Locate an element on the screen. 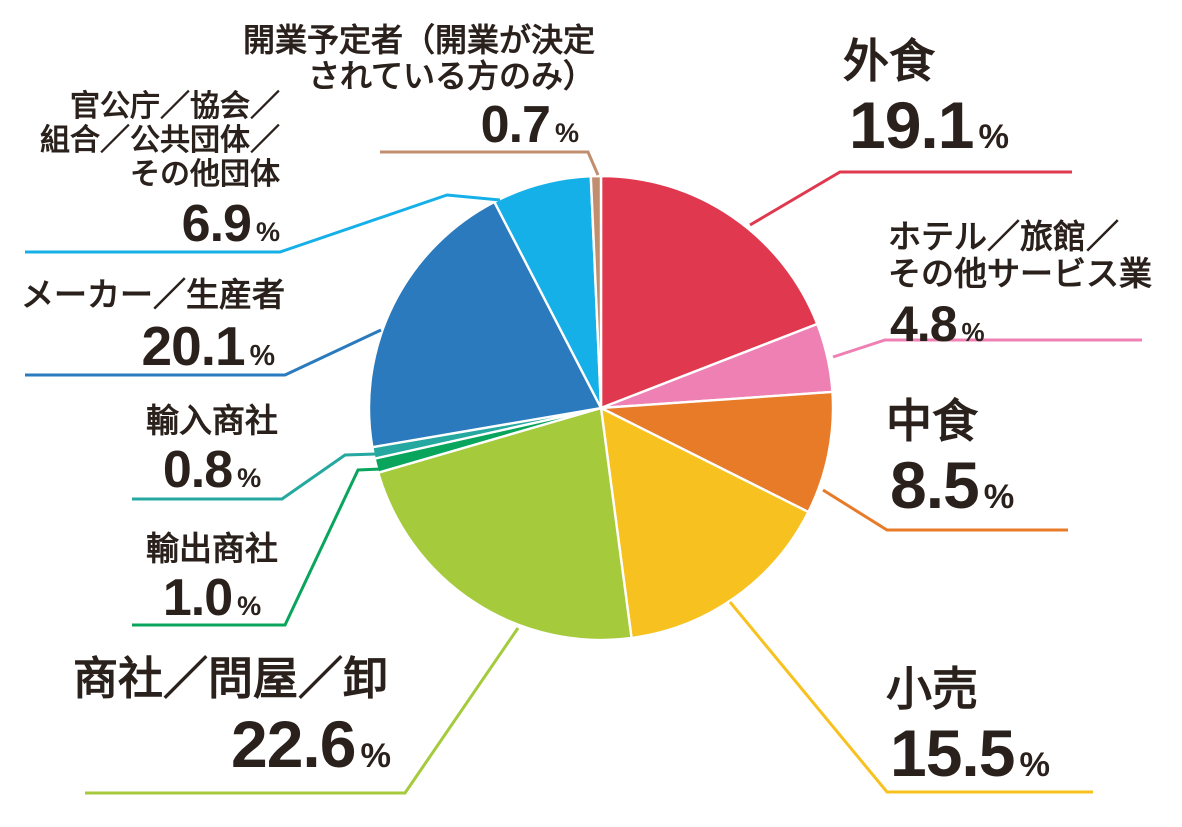 The image size is (1182, 827). label-hotel: ホテル／旅館／ その他サービス業 4.8% is located at coordinates (1020, 285).